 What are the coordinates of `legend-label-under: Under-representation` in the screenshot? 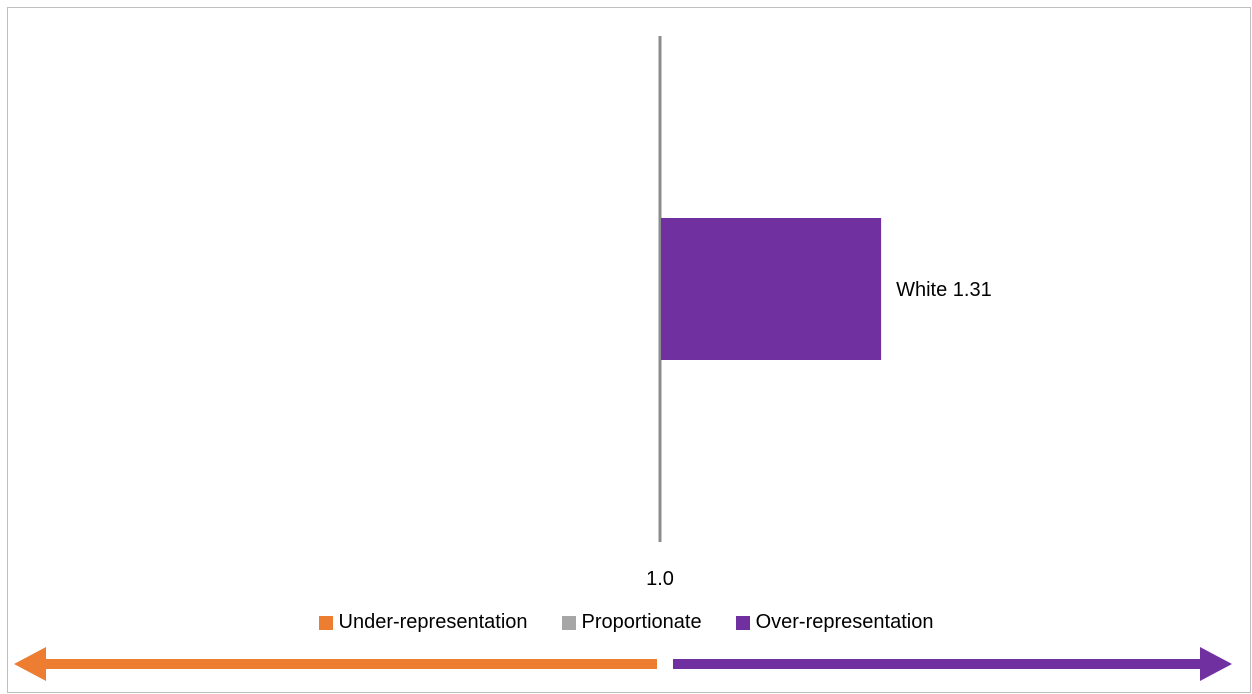 It's located at (433, 622).